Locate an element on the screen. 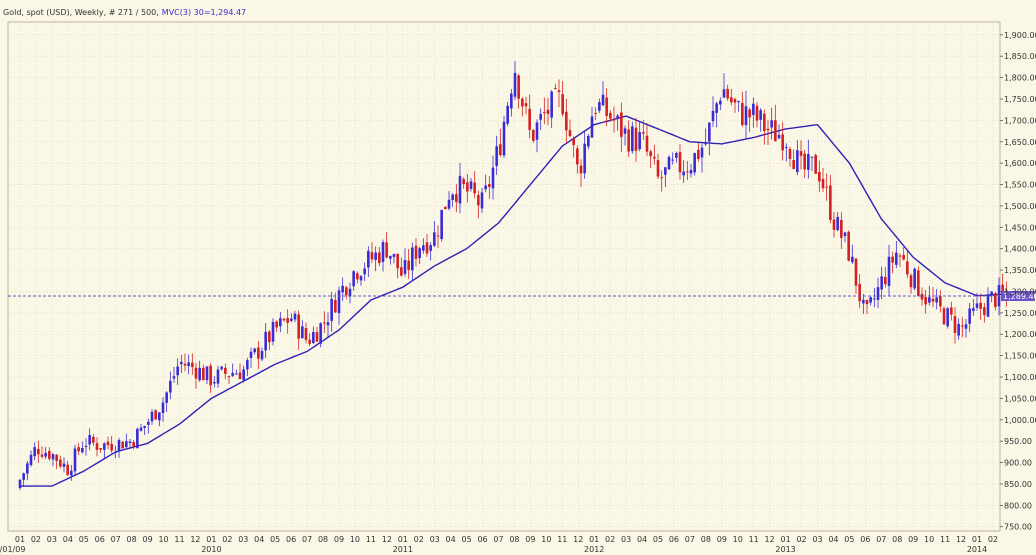 The image size is (1036, 555). x-tick-label: 07 is located at coordinates (498, 539).